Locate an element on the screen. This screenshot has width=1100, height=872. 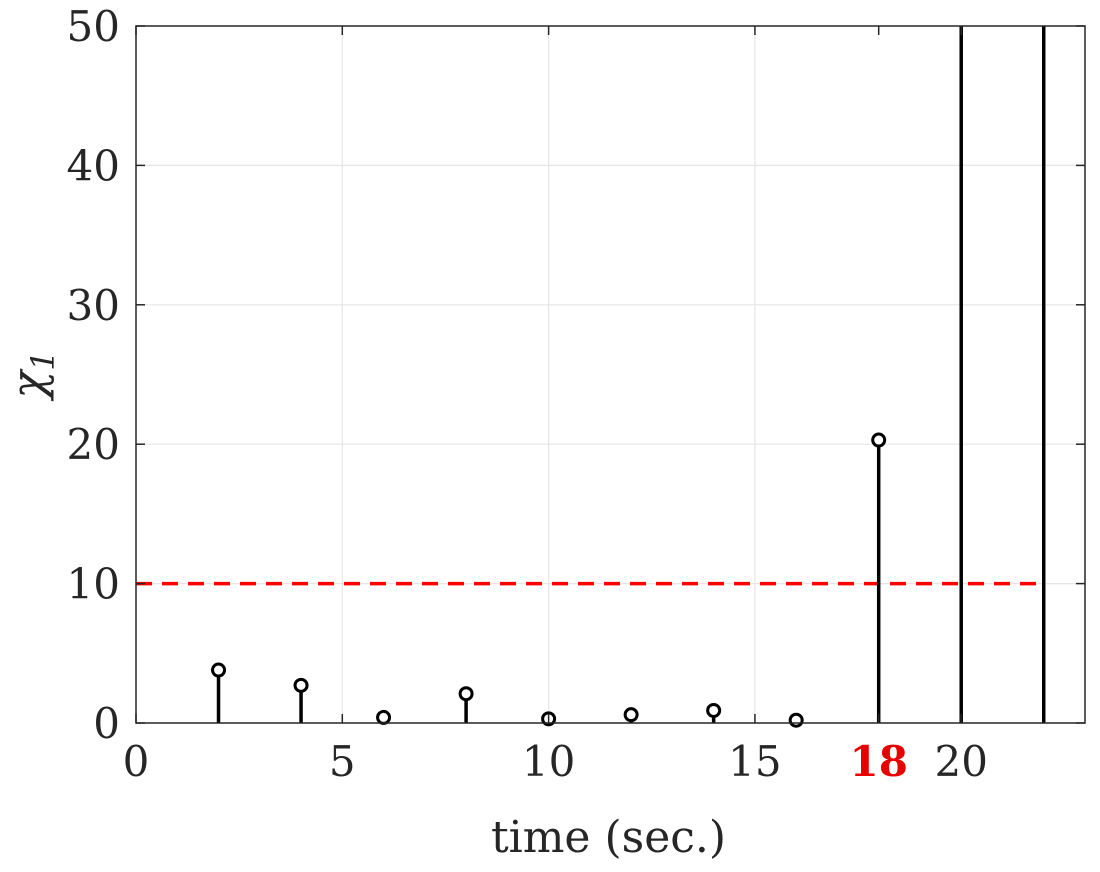
y-tick-labels: 0 10 20 30 40 50 is located at coordinates (93, 375).